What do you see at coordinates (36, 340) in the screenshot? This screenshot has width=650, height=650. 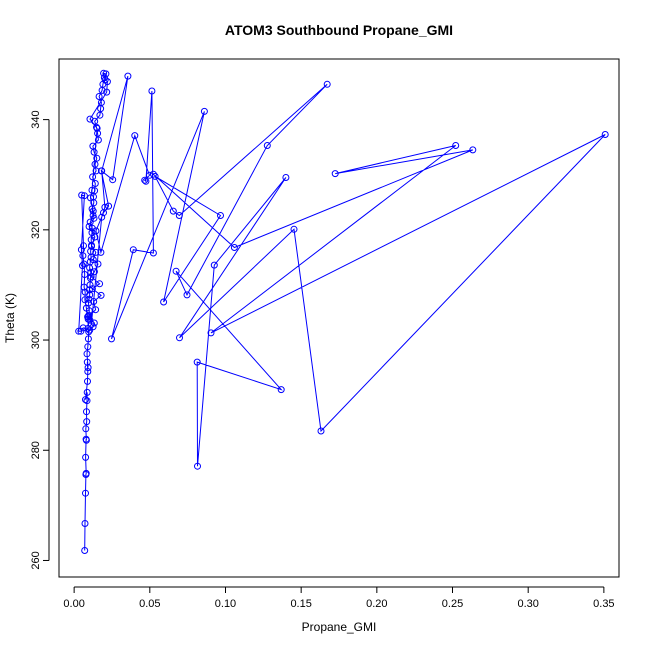 I see `y-tick-label: 300` at bounding box center [36, 340].